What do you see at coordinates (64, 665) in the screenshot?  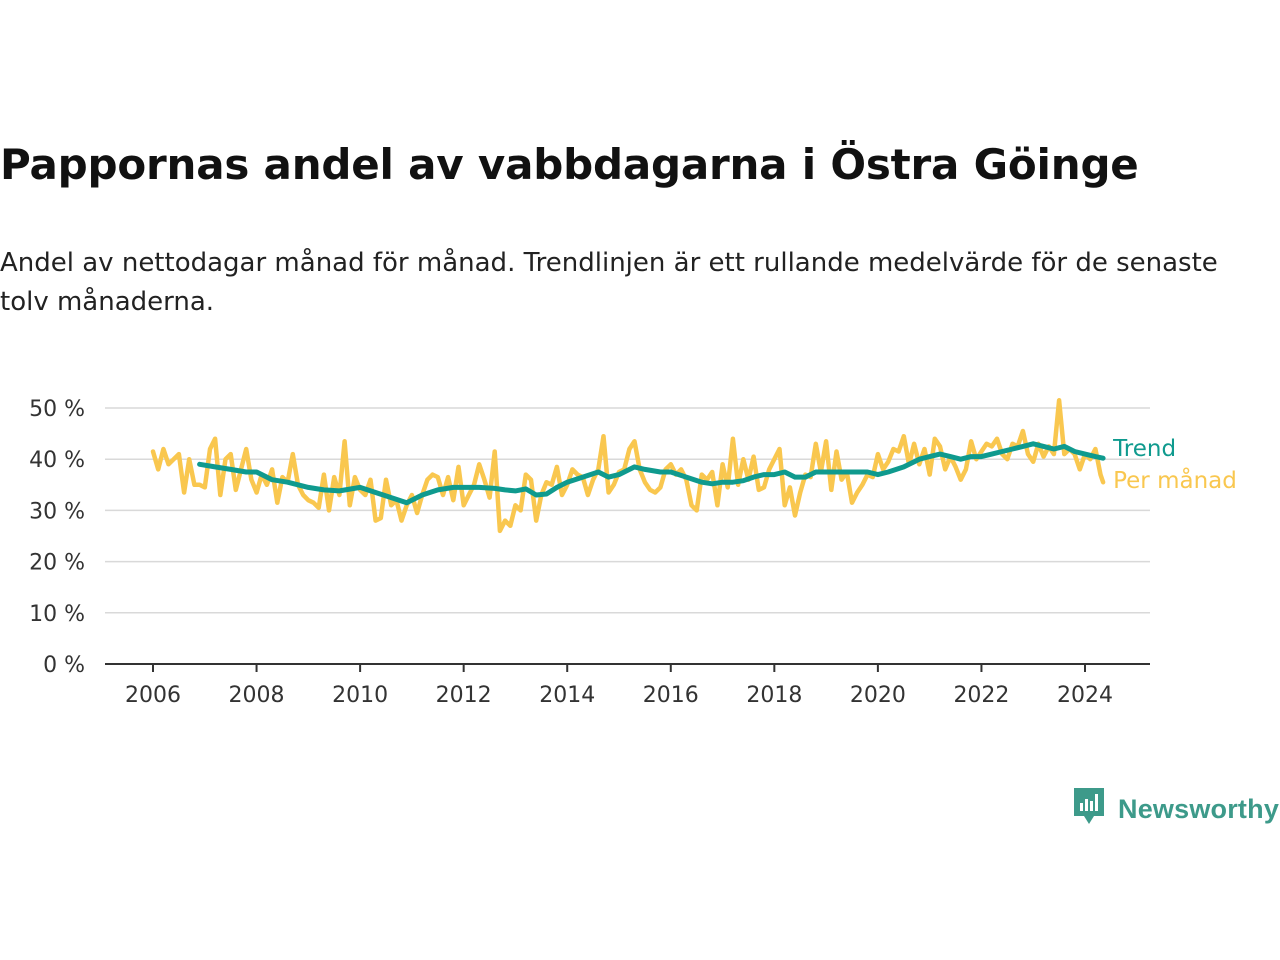 I see `y-tick-label: 0 %` at bounding box center [64, 665].